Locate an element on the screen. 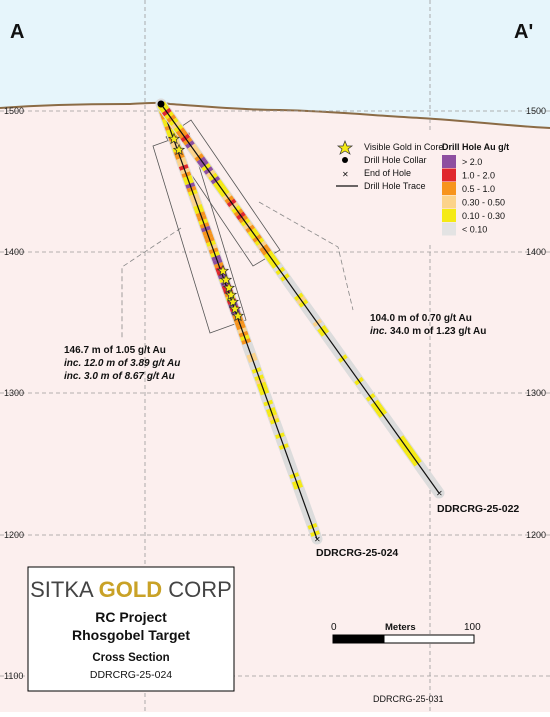 The image size is (550, 717). elev-label-left-1100: 1100 is located at coordinates (13, 676).